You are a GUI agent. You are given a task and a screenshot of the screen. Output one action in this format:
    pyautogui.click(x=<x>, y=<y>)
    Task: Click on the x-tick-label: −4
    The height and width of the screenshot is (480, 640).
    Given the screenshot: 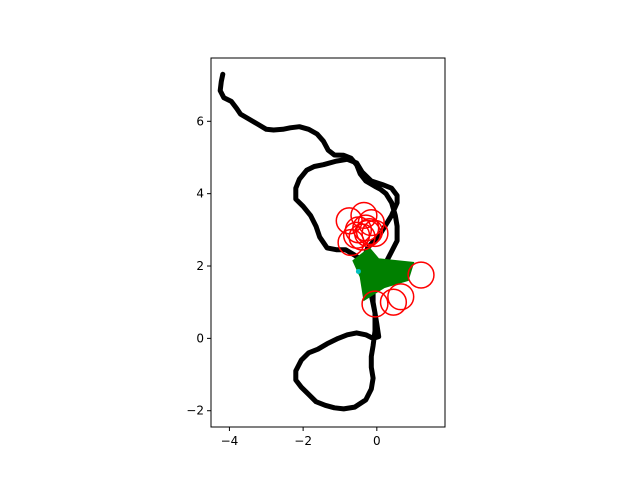 What is the action you would take?
    pyautogui.click(x=230, y=441)
    